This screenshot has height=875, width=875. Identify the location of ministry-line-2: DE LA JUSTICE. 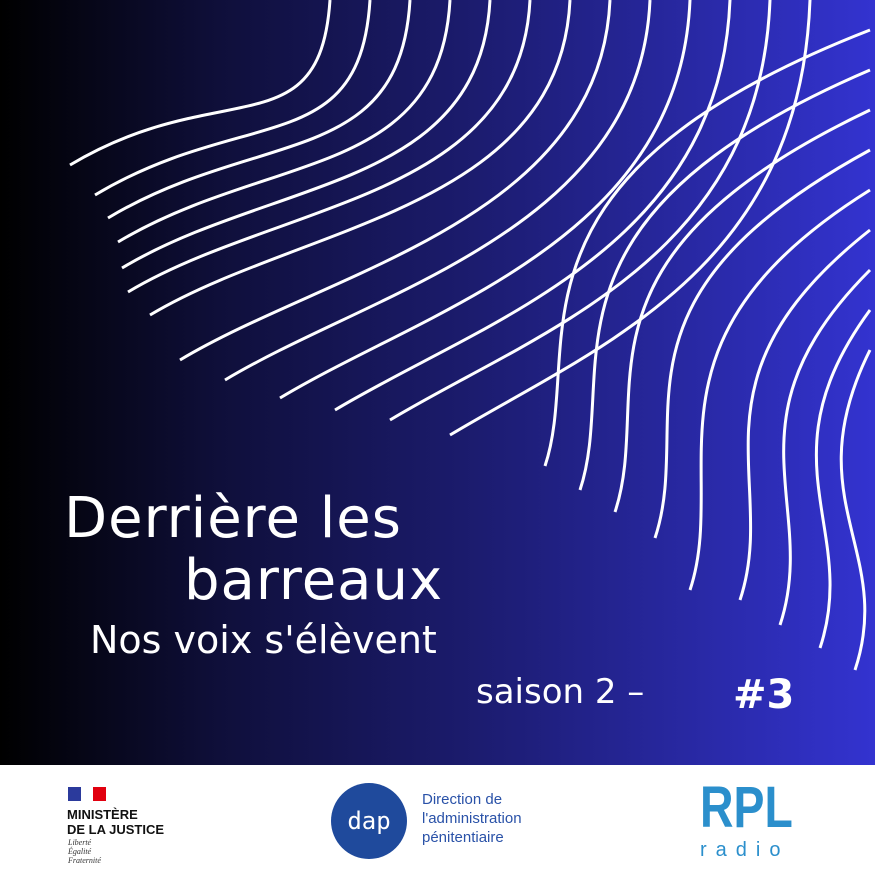
(116, 829).